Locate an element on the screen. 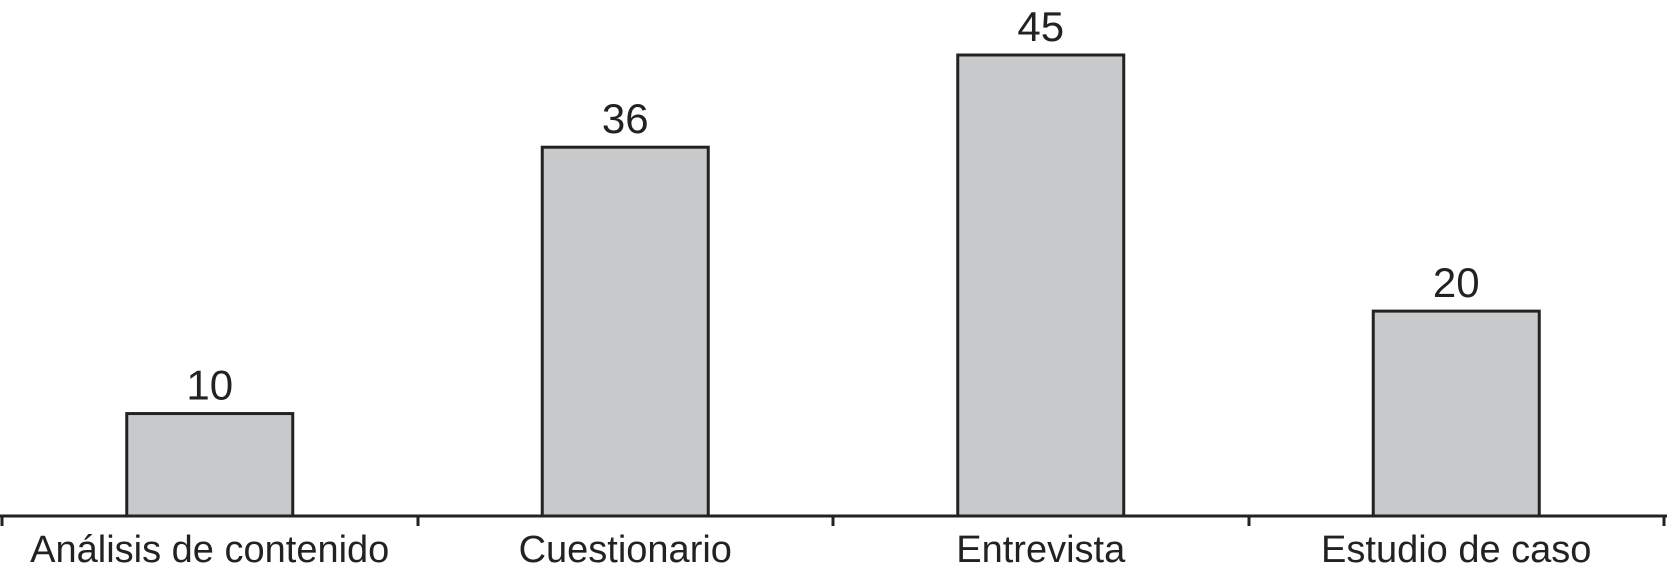  x-tick-label: Cuestionario is located at coordinates (625, 550).